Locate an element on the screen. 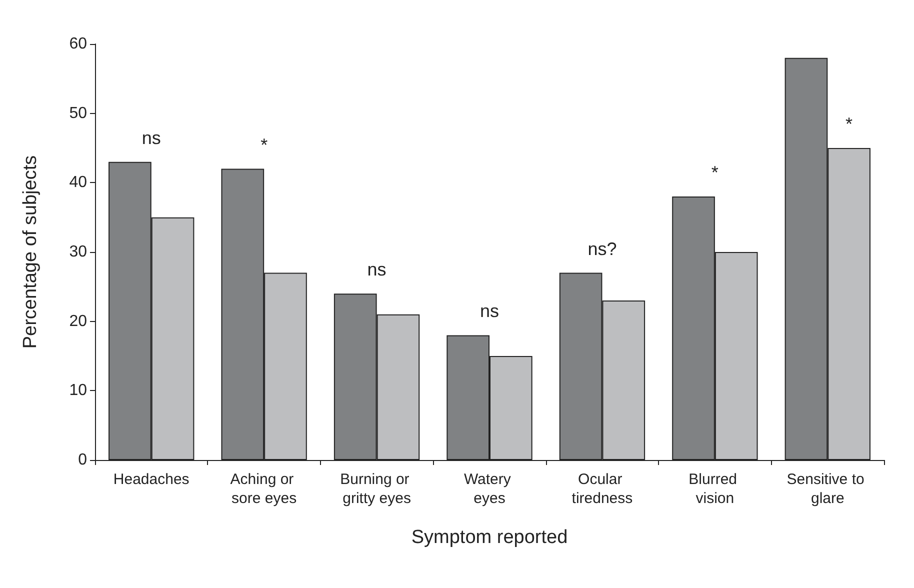 The height and width of the screenshot is (588, 914). x-tick-label: Watery eyes is located at coordinates (490, 489).